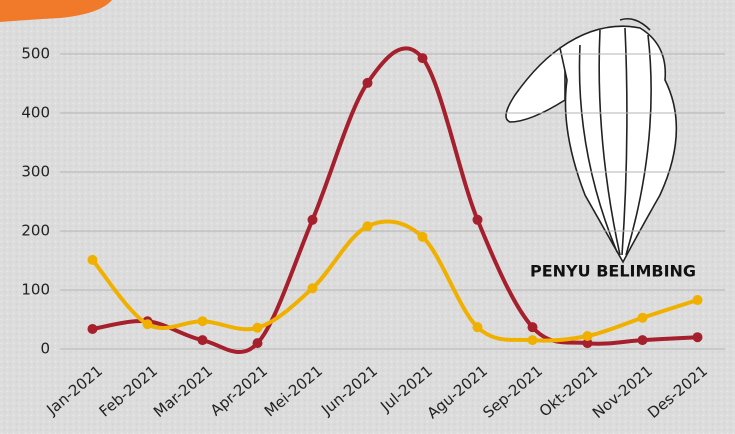  I want to click on y-tick-label: 500, so click(35, 54).